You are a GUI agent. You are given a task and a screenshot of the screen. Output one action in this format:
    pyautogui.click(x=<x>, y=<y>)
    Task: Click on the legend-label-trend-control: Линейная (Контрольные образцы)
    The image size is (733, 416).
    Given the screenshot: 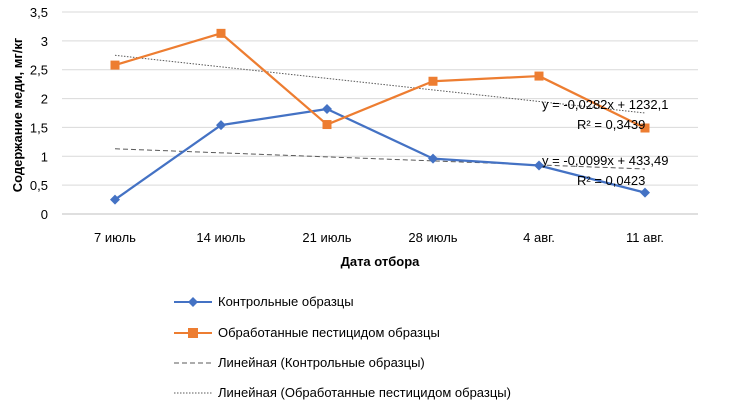 What is the action you would take?
    pyautogui.click(x=321, y=362)
    